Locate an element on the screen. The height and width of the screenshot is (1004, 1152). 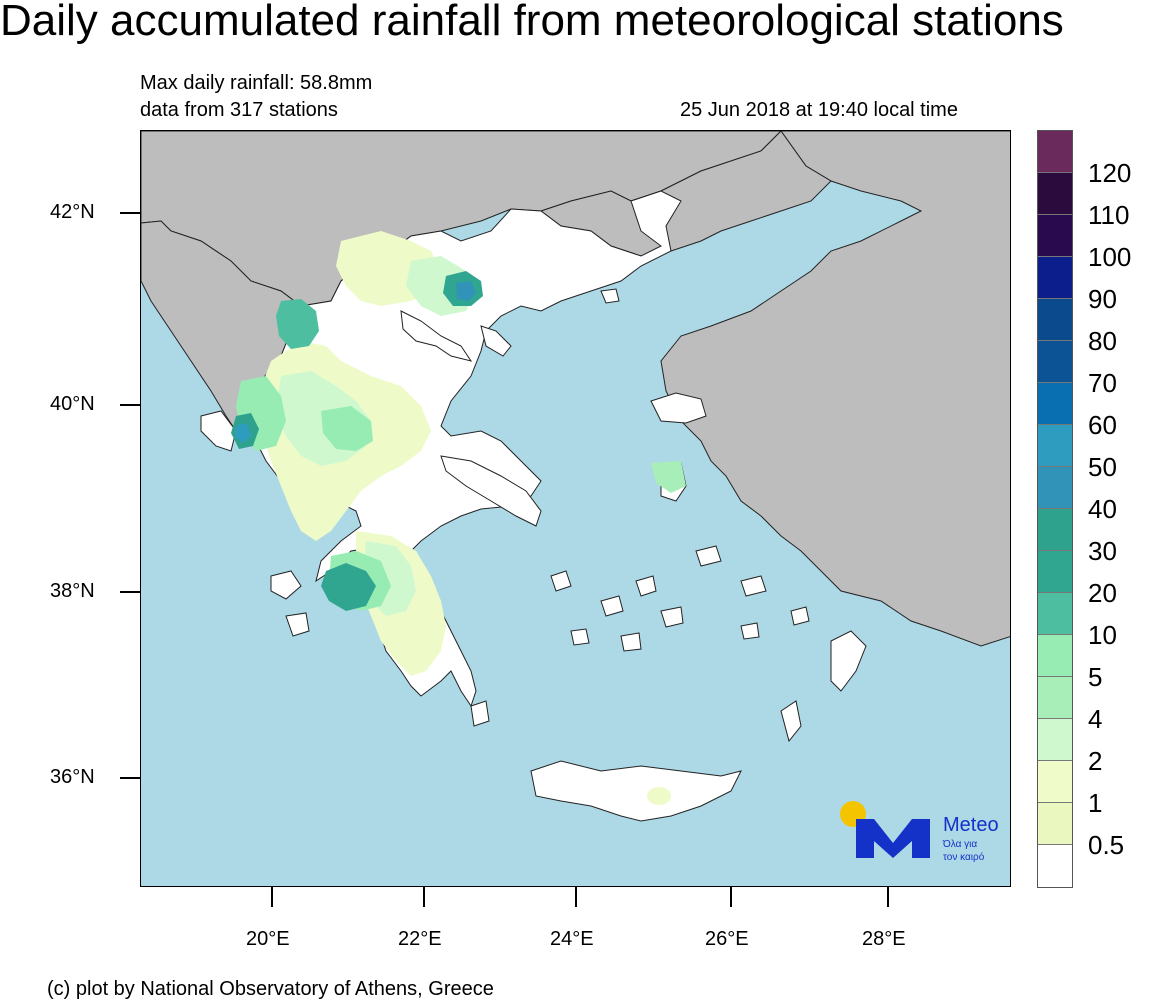
colorbar-label: 90 is located at coordinates (1102, 299).